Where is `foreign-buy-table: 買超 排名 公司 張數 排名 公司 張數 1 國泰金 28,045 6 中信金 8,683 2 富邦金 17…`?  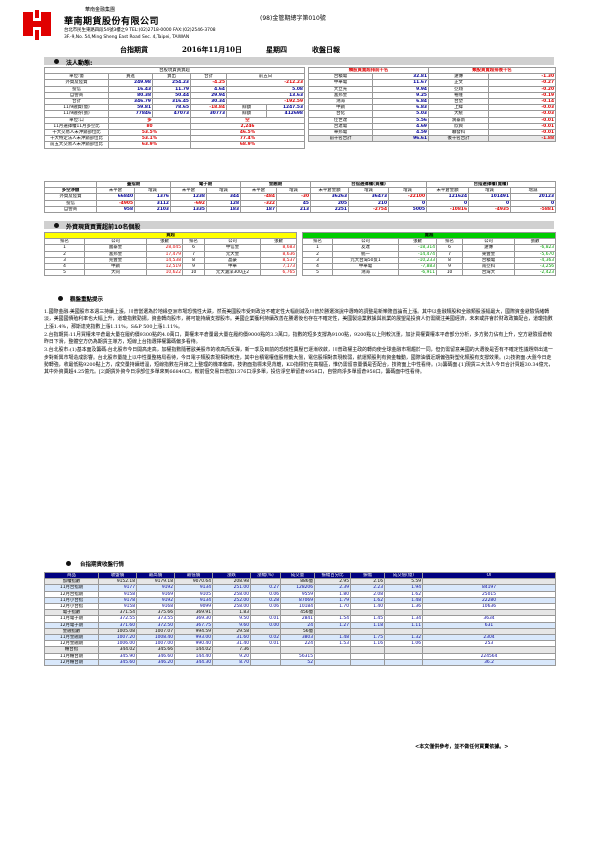
foreign-buy-table: 買超 排名 公司 張數 排名 公司 張數 1 國泰金 28,045 6 中信金 8,683 2 富邦金 17… is located at coordinates (170, 254).